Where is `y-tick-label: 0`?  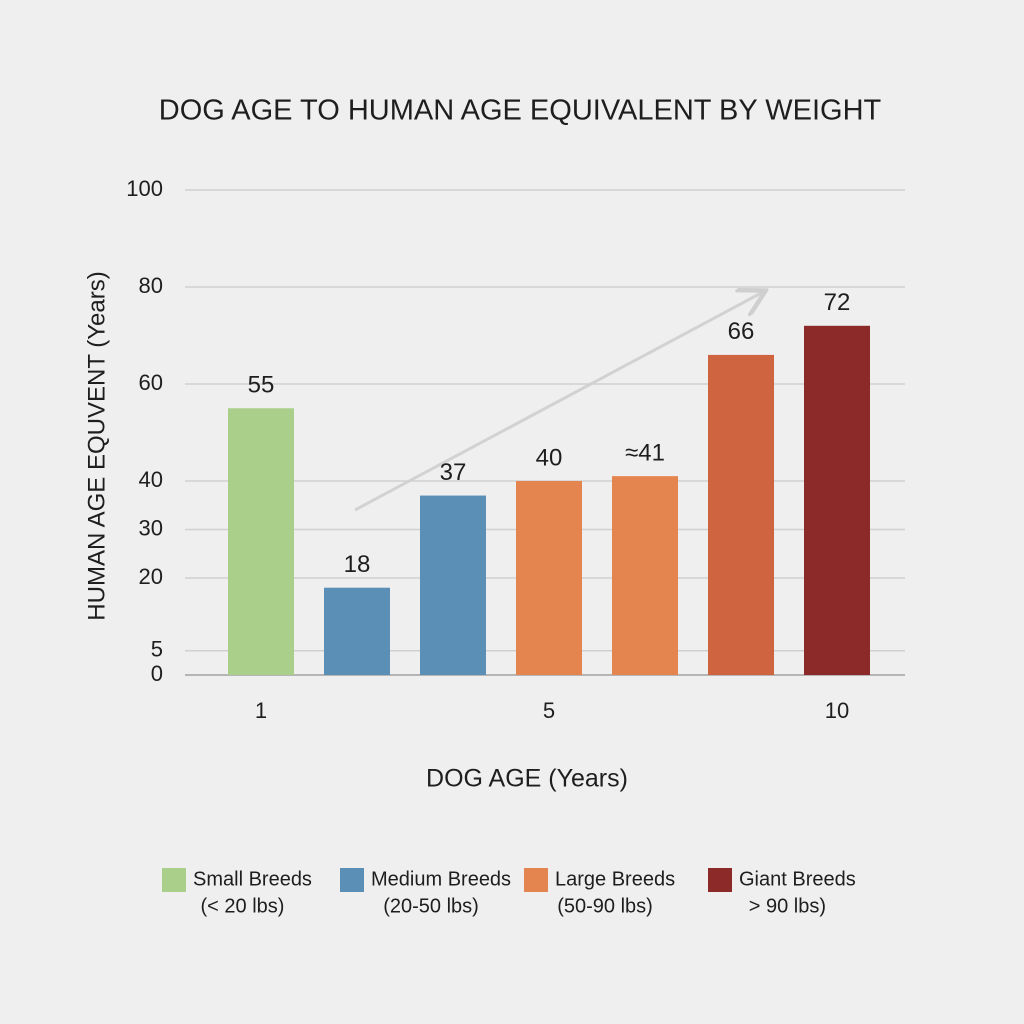
y-tick-label: 0 is located at coordinates (157, 673).